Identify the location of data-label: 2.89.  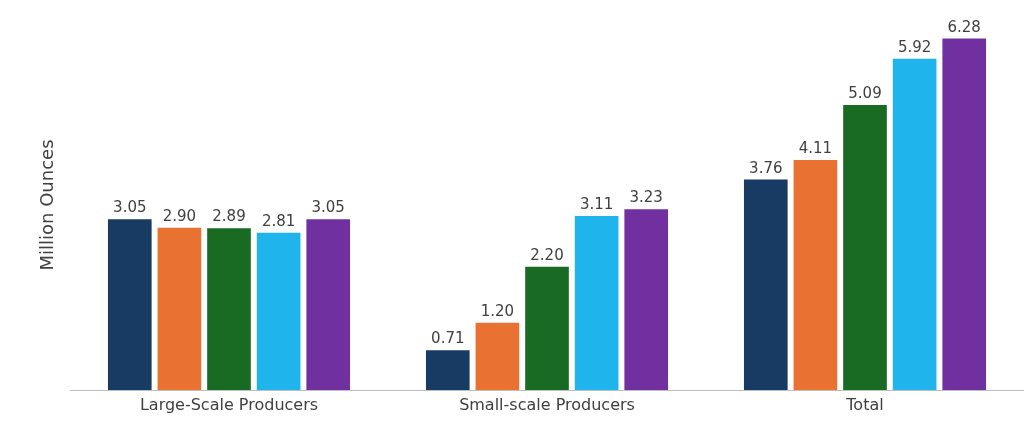
(229, 216).